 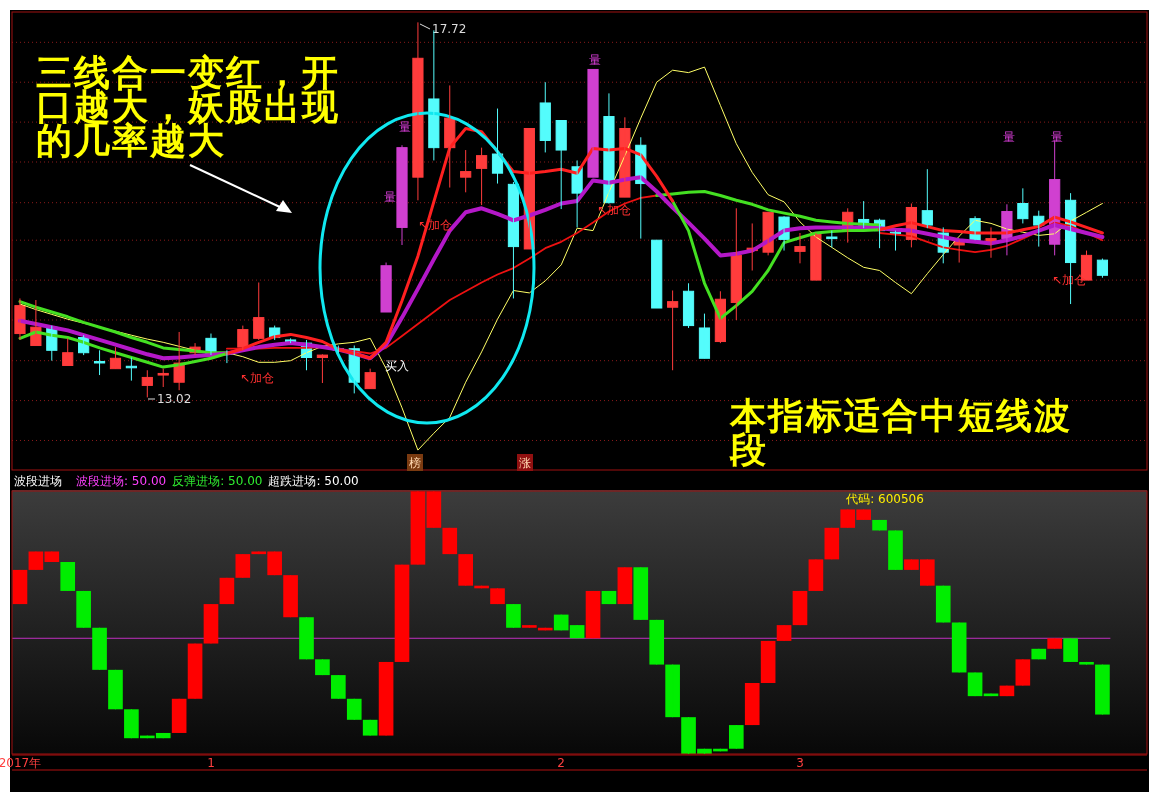 What do you see at coordinates (38, 481) in the screenshot?
I see `chart-title: 波段进场` at bounding box center [38, 481].